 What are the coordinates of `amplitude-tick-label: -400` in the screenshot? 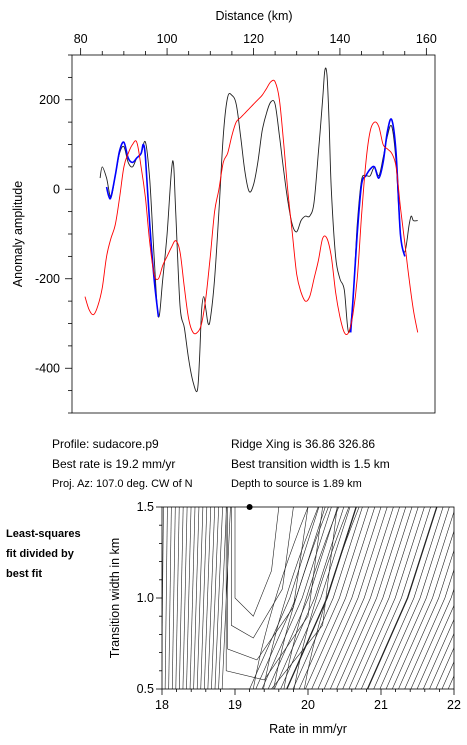 It's located at (47, 368).